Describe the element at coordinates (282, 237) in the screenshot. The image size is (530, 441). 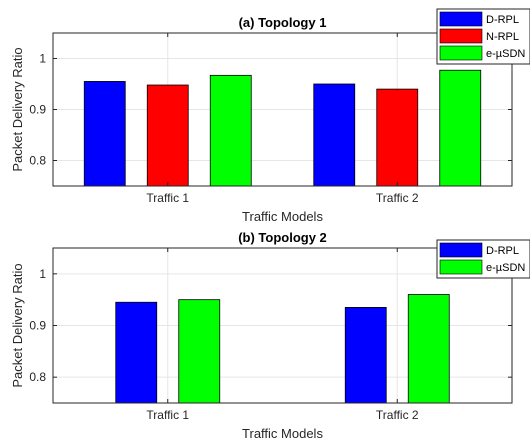
I see `chart-title: (b) Topology 2` at that location.